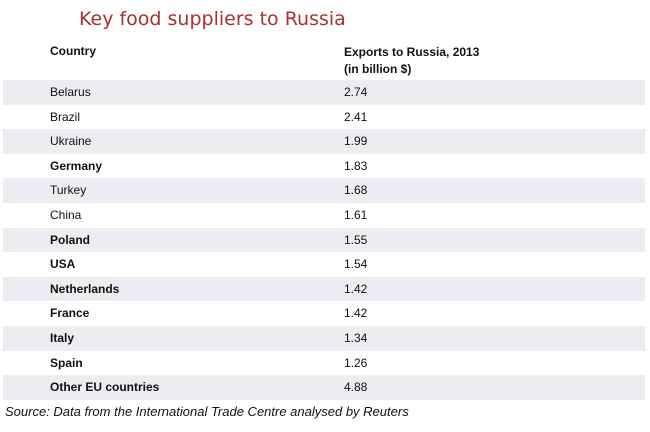 The image size is (650, 432). I want to click on table-row: Ukraine 1.99, so click(324, 141).